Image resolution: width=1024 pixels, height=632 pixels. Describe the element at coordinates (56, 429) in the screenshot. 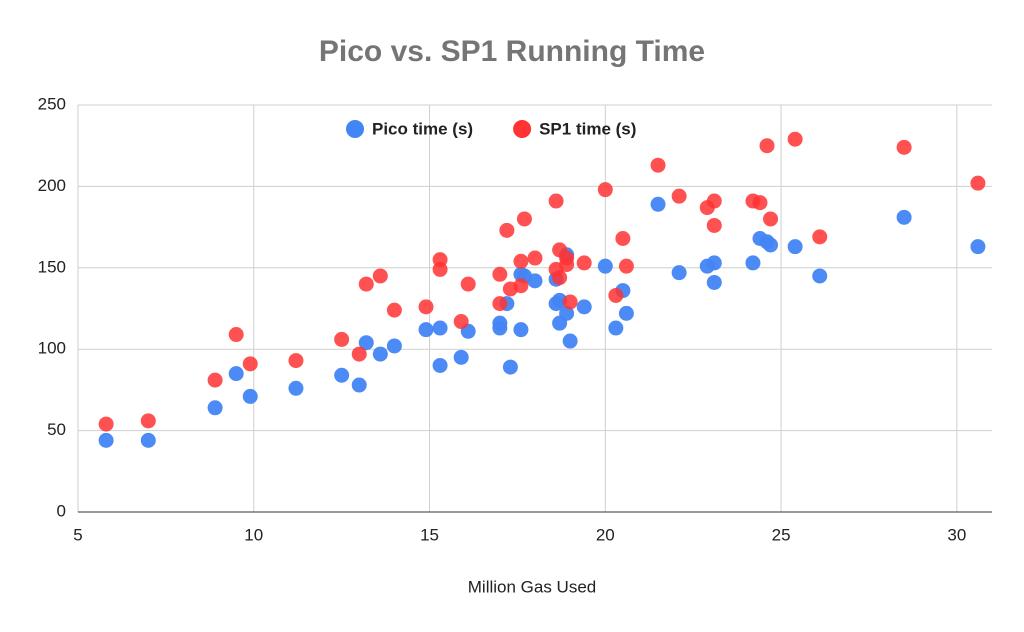

I see `y-tick-label: 50` at that location.